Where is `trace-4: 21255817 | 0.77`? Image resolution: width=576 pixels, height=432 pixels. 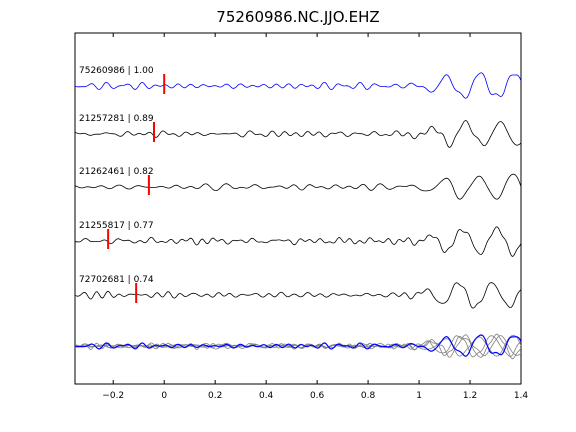 trace-4: 21255817 | 0.77 is located at coordinates (298, 239).